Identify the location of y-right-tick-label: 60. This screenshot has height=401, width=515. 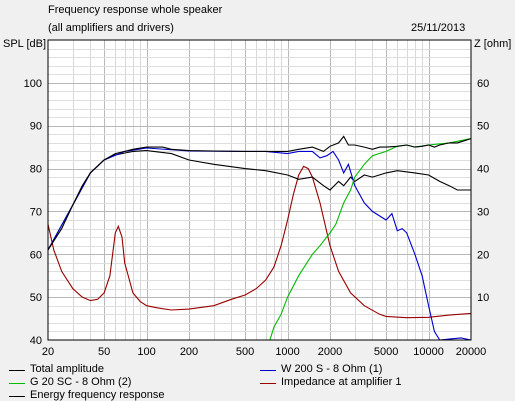
(483, 84).